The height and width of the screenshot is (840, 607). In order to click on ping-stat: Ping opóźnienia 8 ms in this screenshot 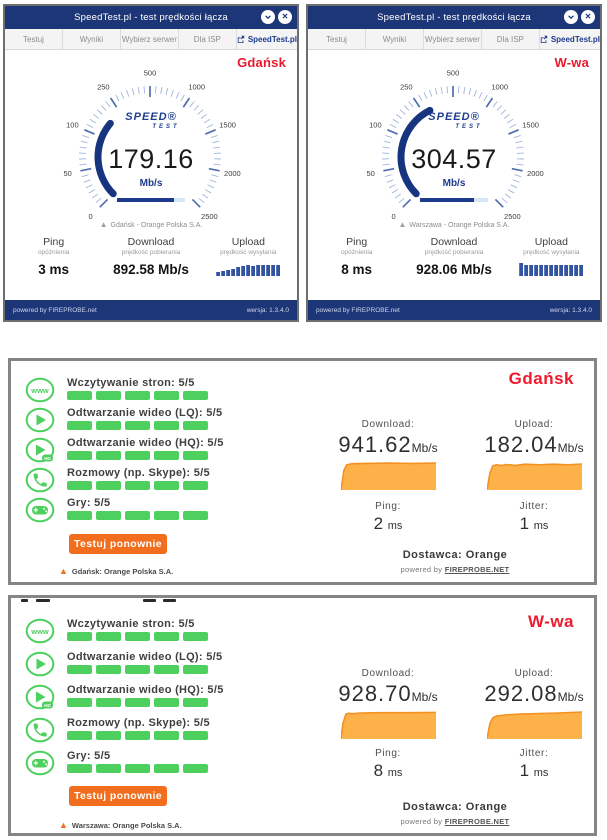, I will do `click(356, 256)`.